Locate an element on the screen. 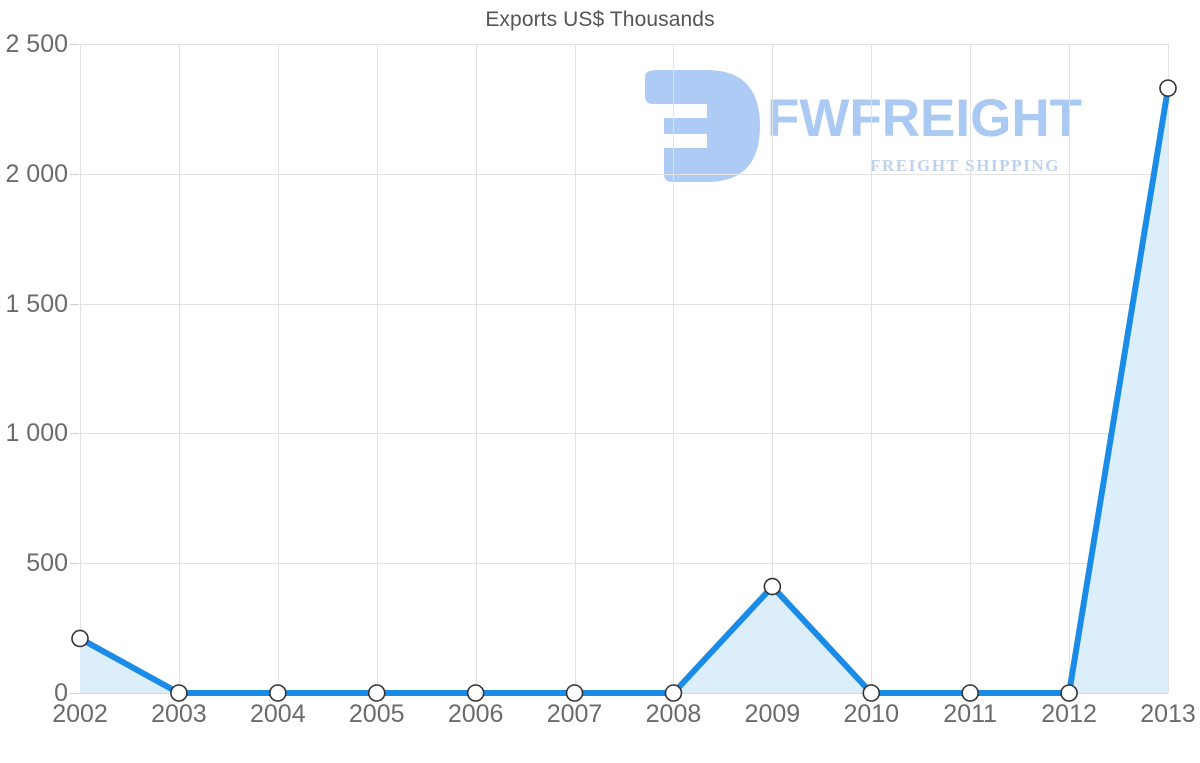 This screenshot has width=1200, height=763. x-axis-tick-label: 2008 is located at coordinates (673, 714).